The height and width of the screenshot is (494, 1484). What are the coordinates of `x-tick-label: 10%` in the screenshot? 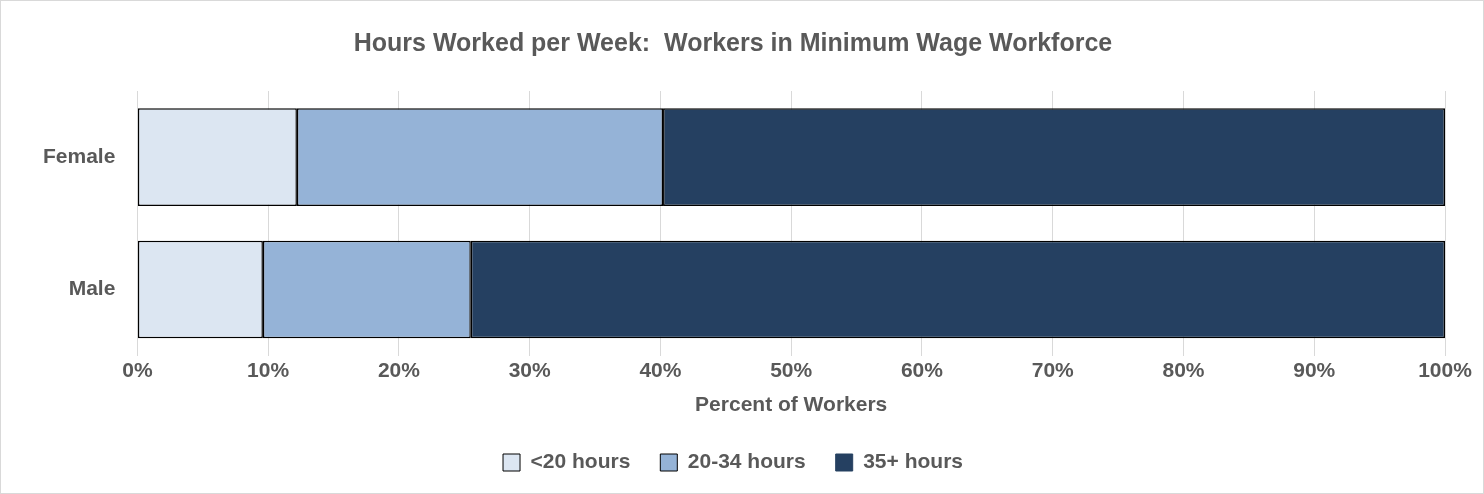 It's located at (268, 369).